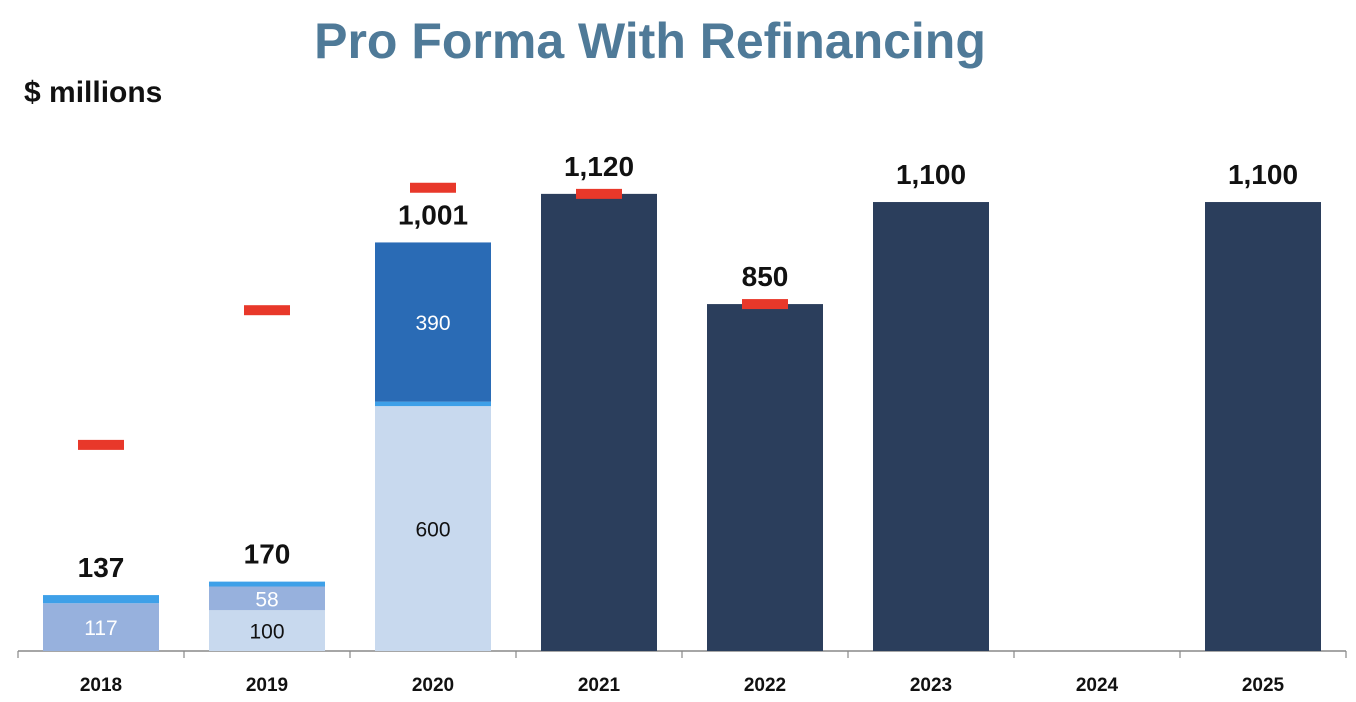 This screenshot has width=1356, height=702. I want to click on x-tick-label: 2024, so click(1097, 685).